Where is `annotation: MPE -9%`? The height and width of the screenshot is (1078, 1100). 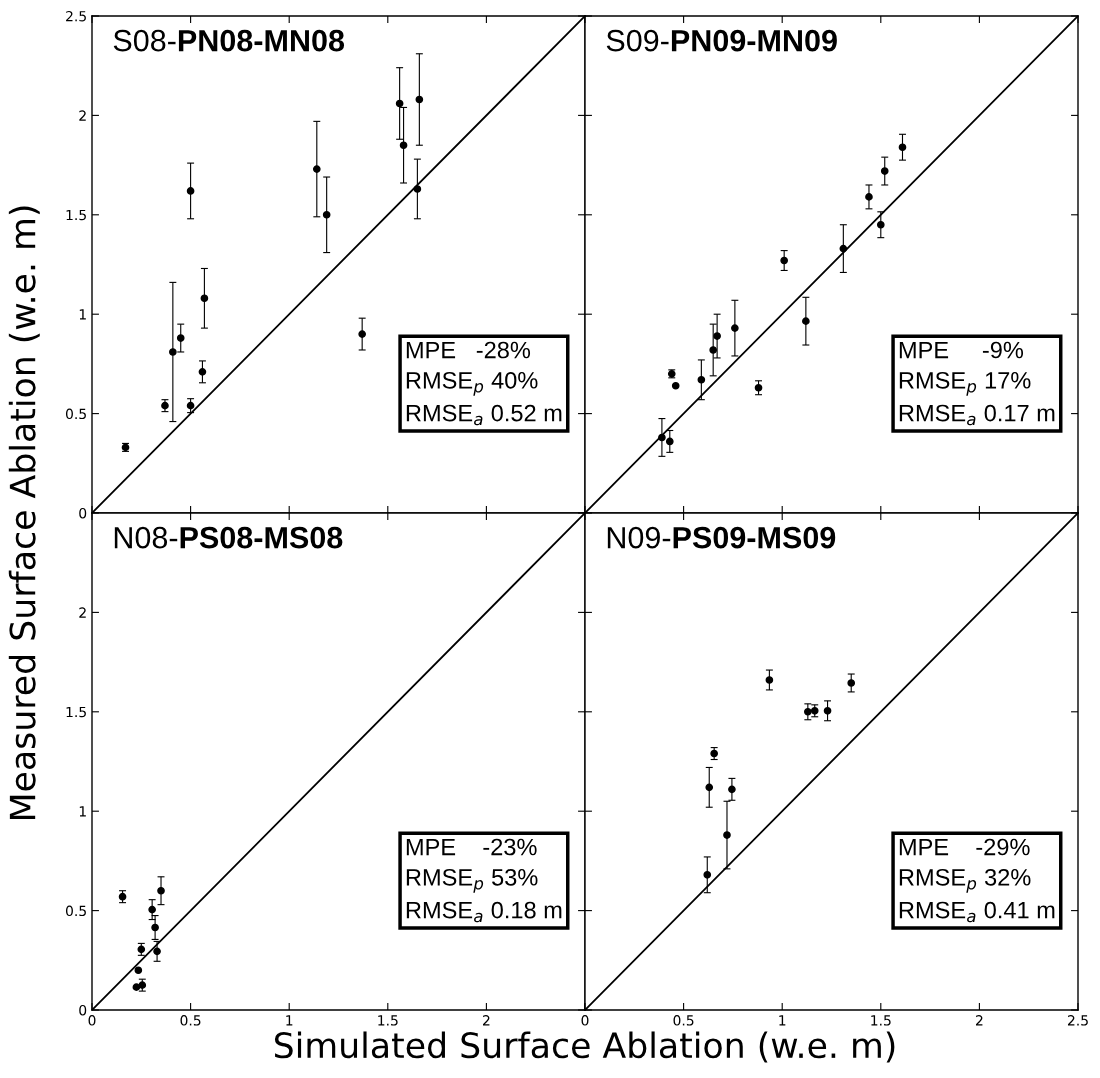 annotation: MPE -9% is located at coordinates (961, 350).